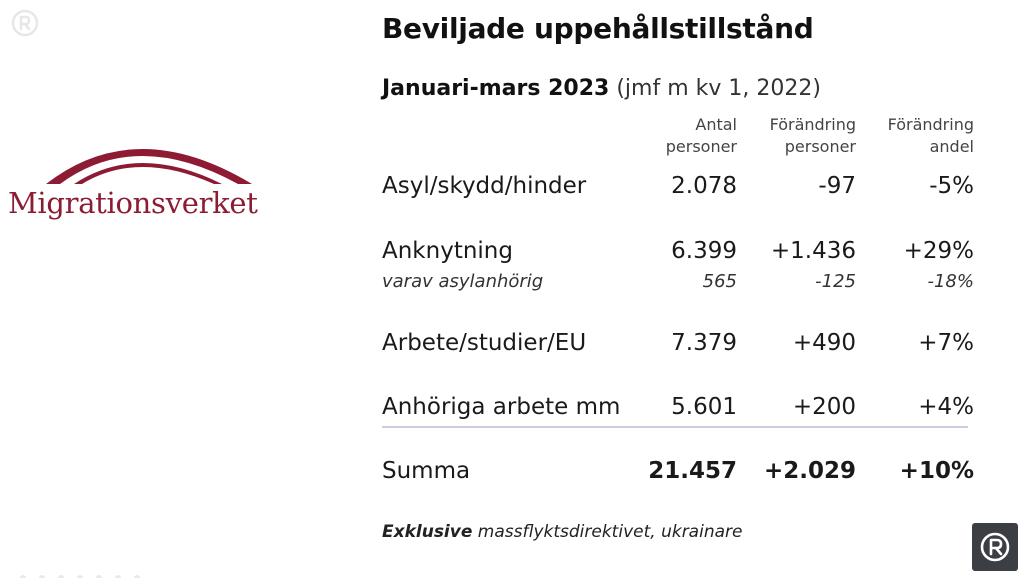 Image resolution: width=1024 pixels, height=578 pixels. What do you see at coordinates (80, 576) in the screenshot?
I see `progress-dots-icon` at bounding box center [80, 576].